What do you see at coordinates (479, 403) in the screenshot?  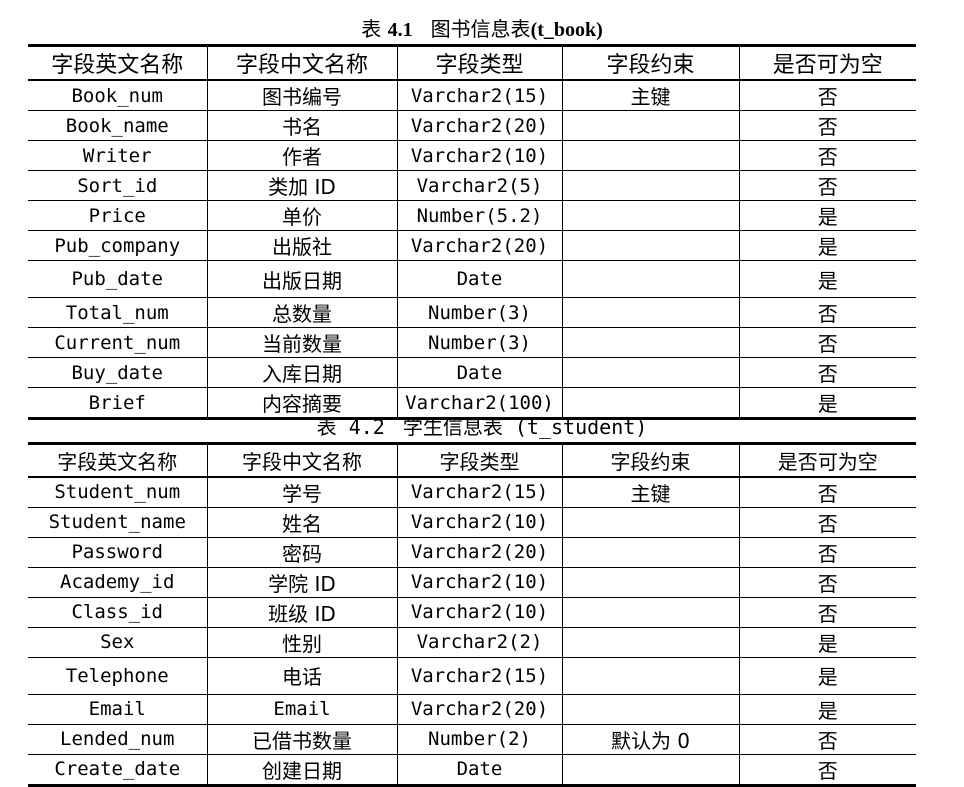 I see `cell-field-type: Varchar2(100)` at bounding box center [479, 403].